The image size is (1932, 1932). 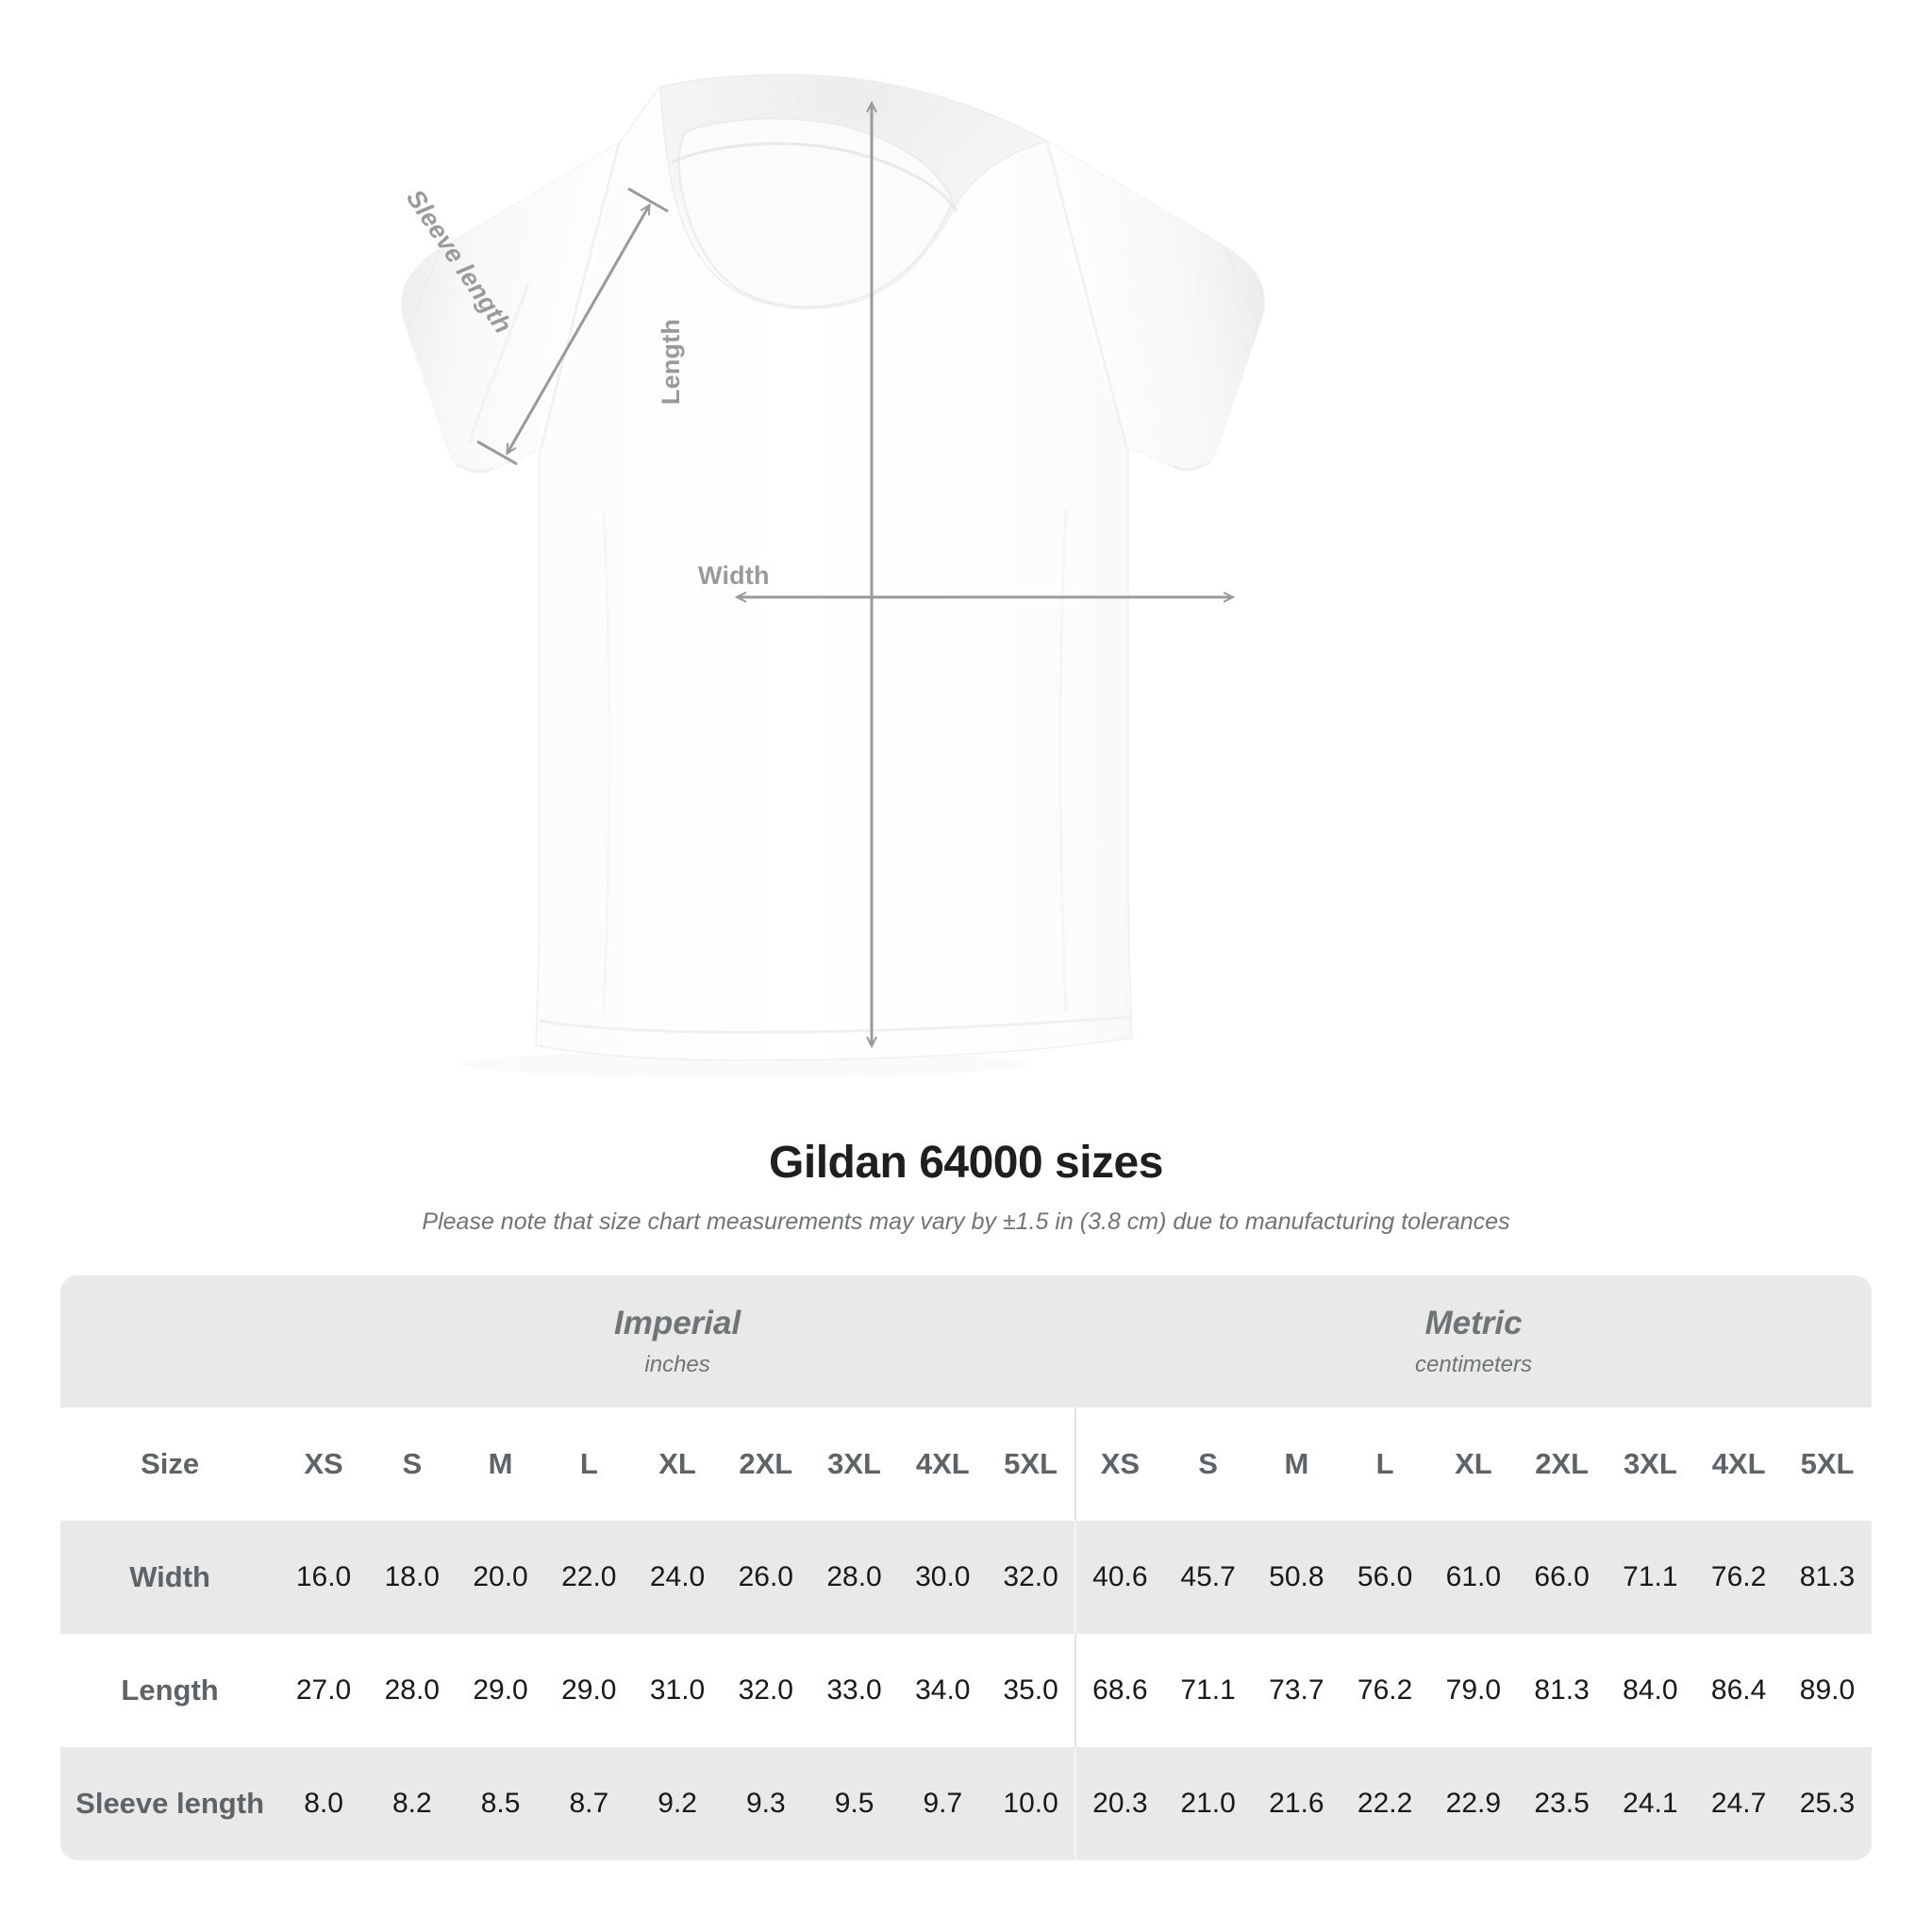 What do you see at coordinates (412, 1804) in the screenshot?
I see `cell-value: 8.2` at bounding box center [412, 1804].